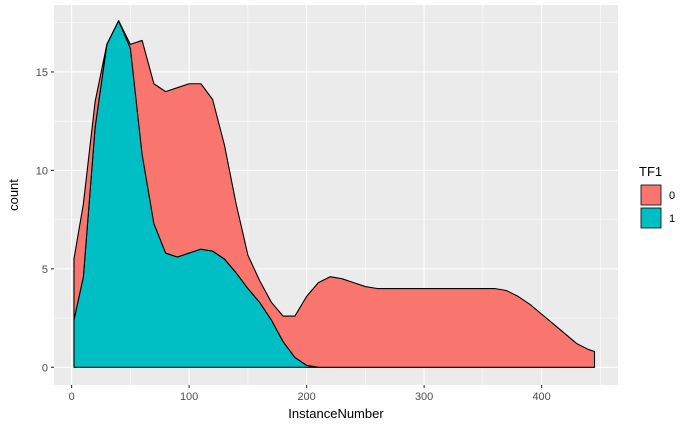  Describe the element at coordinates (672, 219) in the screenshot. I see `legend-label-1: 1` at that location.